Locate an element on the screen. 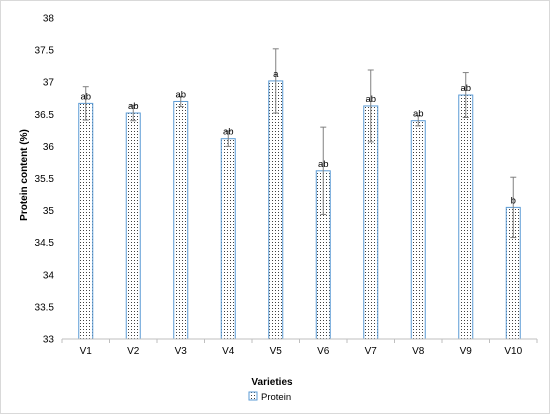 The height and width of the screenshot is (415, 550). error-bar-v4 is located at coordinates (228, 138).